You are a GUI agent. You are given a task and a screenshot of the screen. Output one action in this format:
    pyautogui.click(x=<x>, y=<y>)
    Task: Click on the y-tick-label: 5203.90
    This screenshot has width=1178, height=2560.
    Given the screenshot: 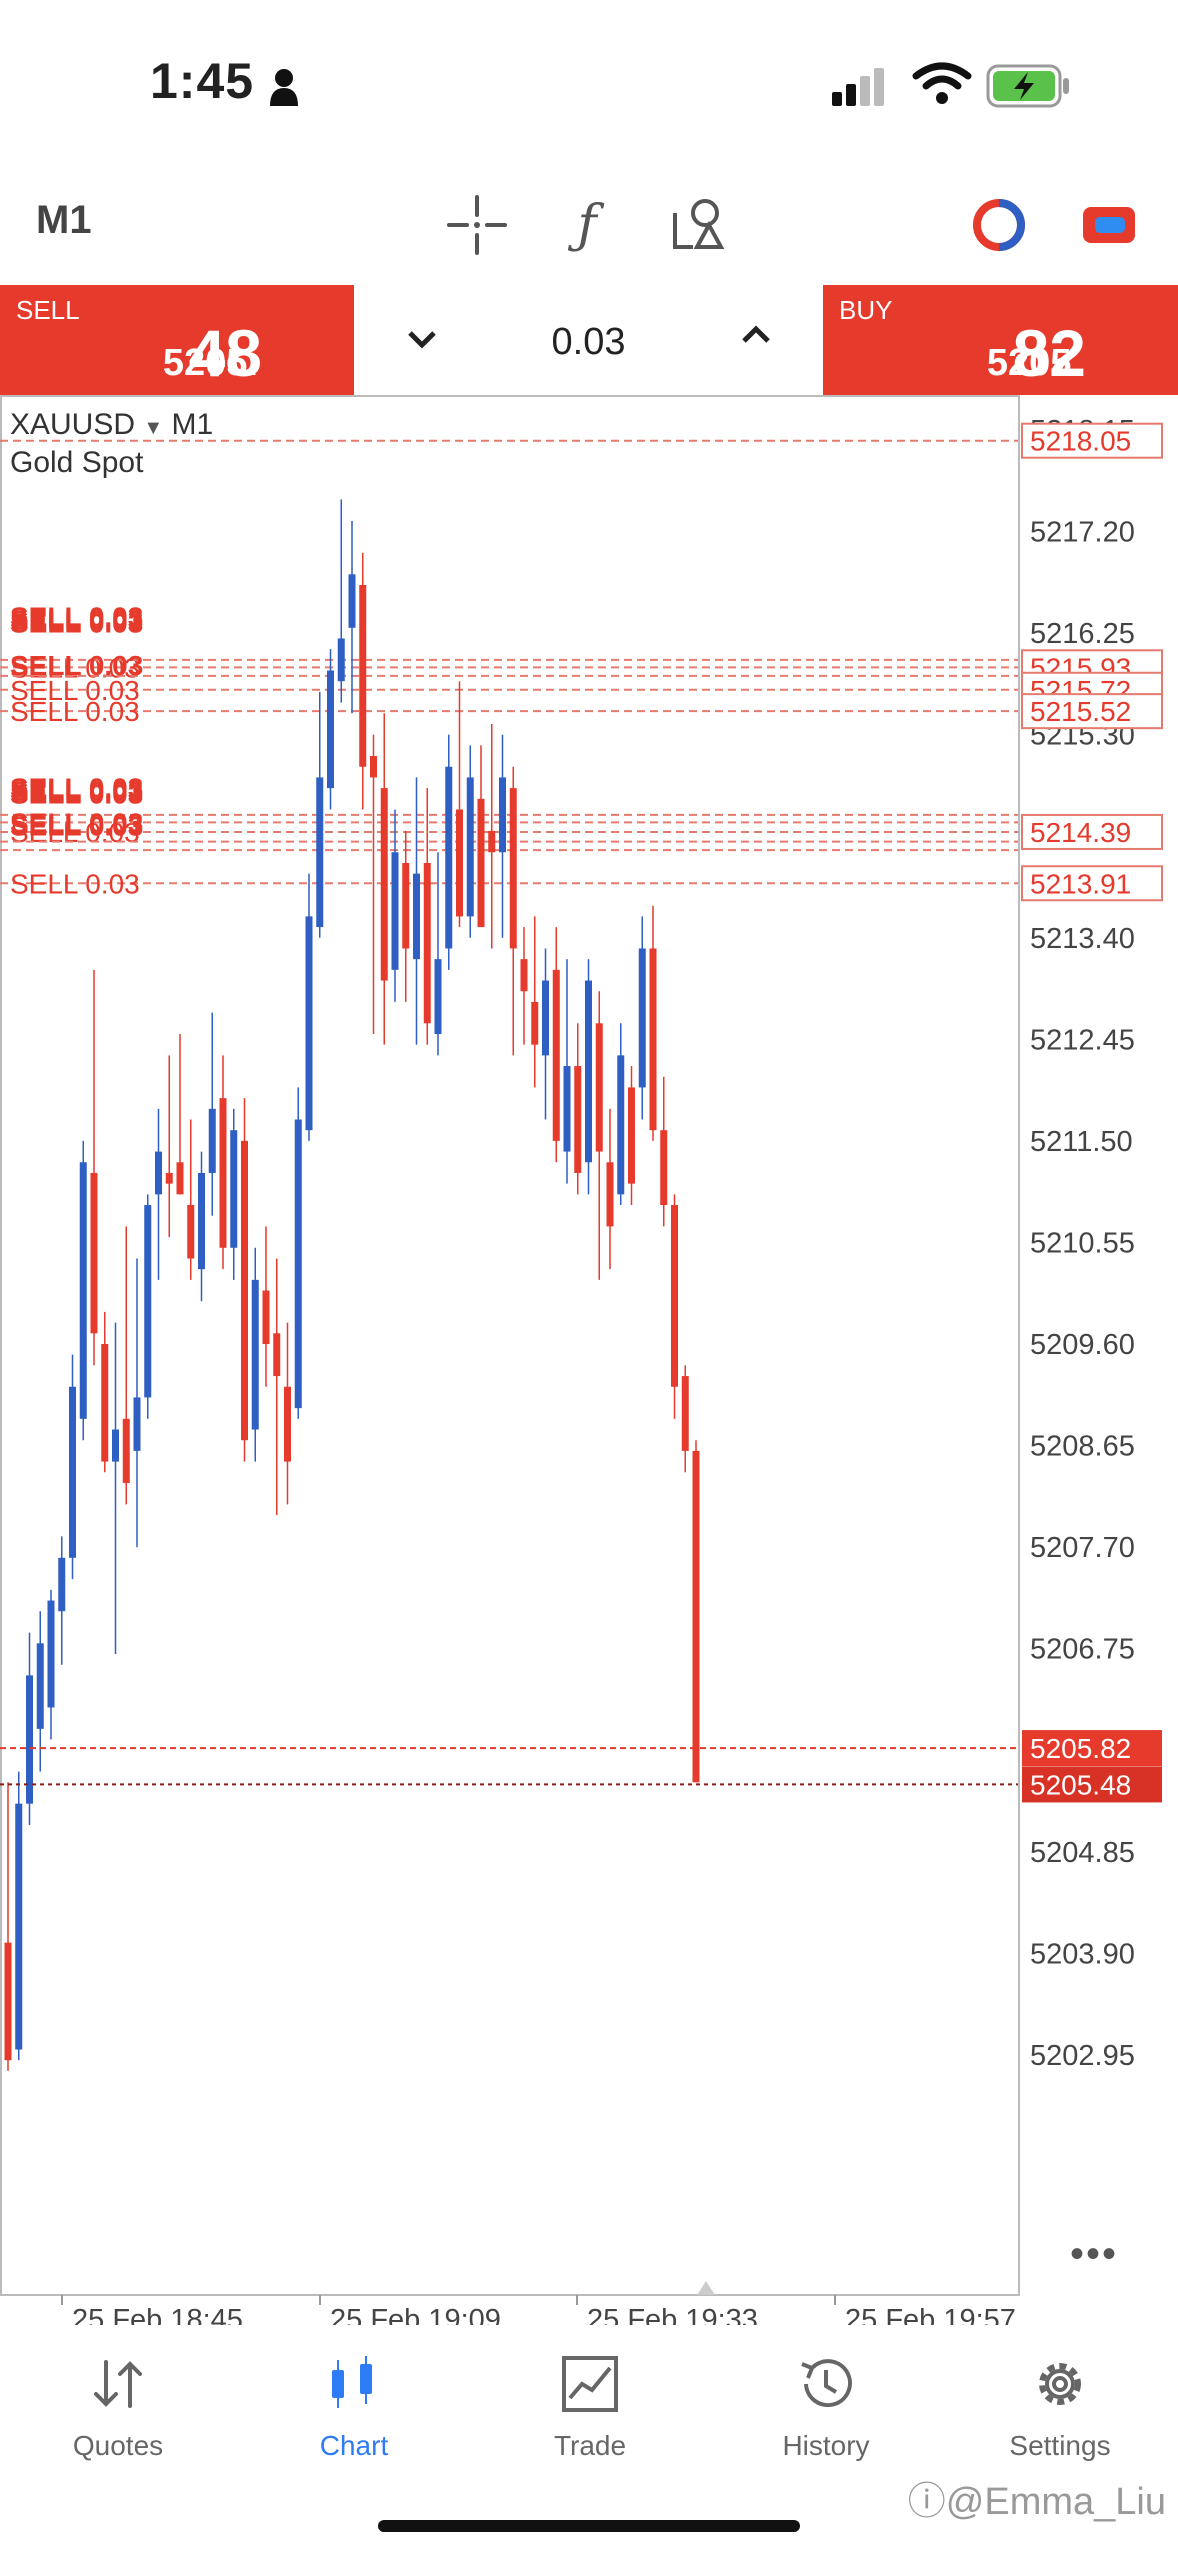 What is the action you would take?
    pyautogui.click(x=1082, y=1954)
    